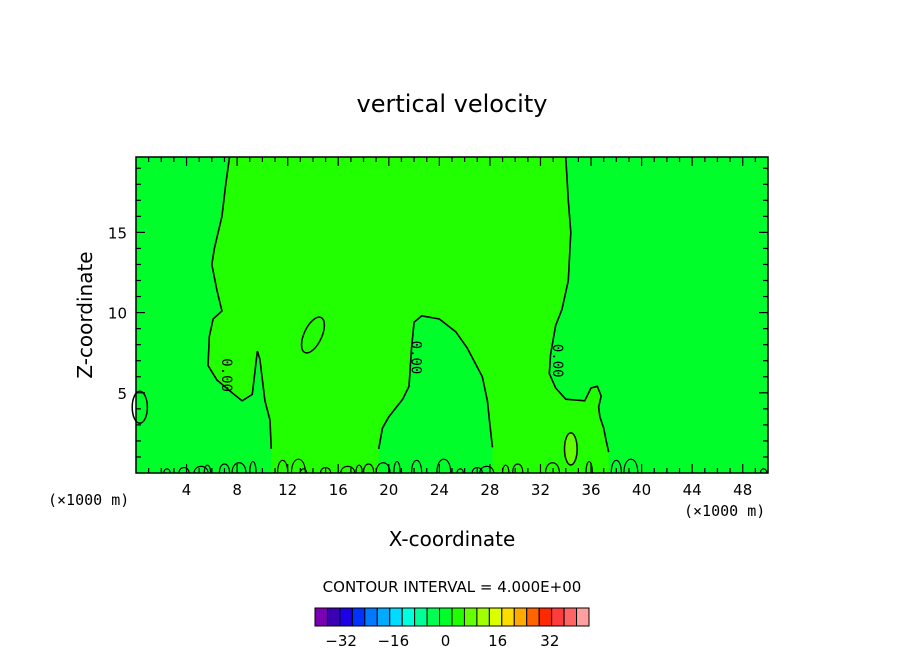  Describe the element at coordinates (742, 490) in the screenshot. I see `x-tick-label: 48` at that location.